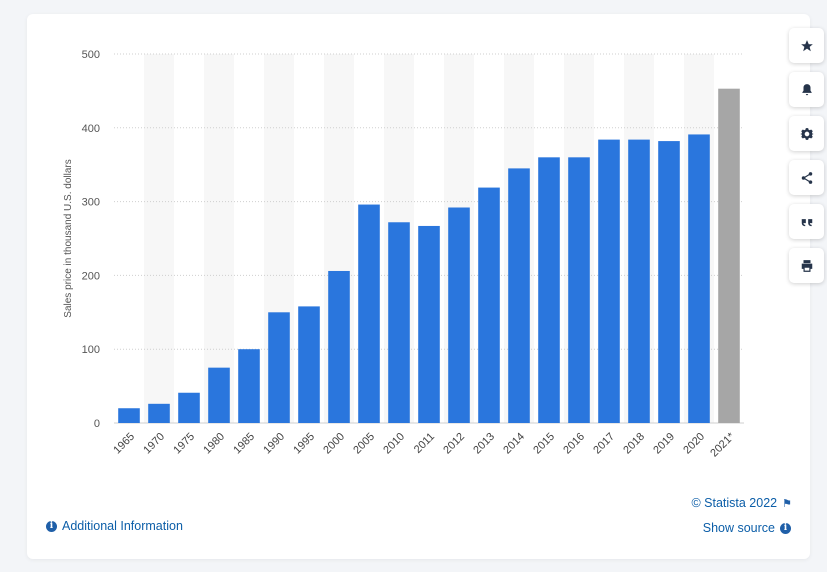 The width and height of the screenshot is (827, 572). I want to click on notification-button, so click(806, 89).